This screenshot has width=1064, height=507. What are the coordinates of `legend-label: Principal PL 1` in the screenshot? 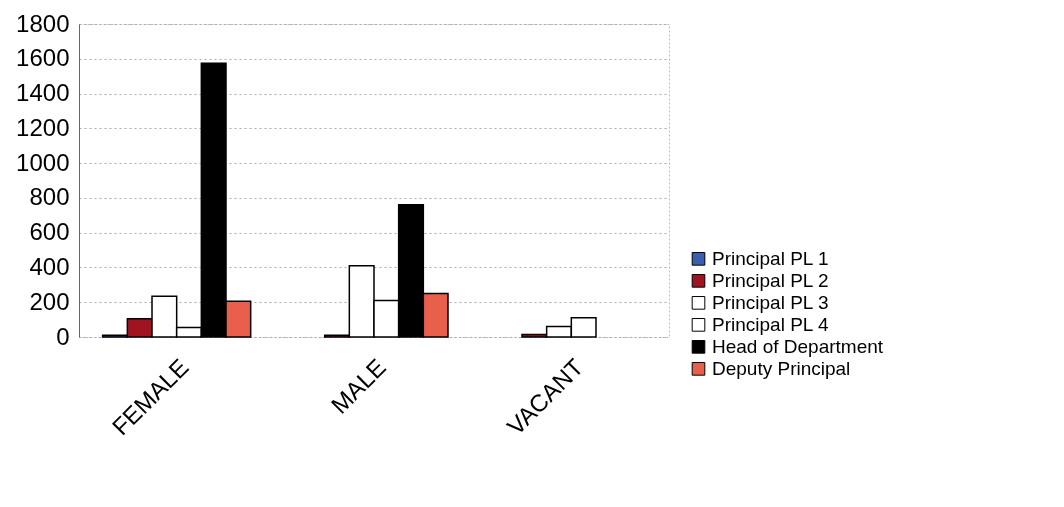 It's located at (770, 258).